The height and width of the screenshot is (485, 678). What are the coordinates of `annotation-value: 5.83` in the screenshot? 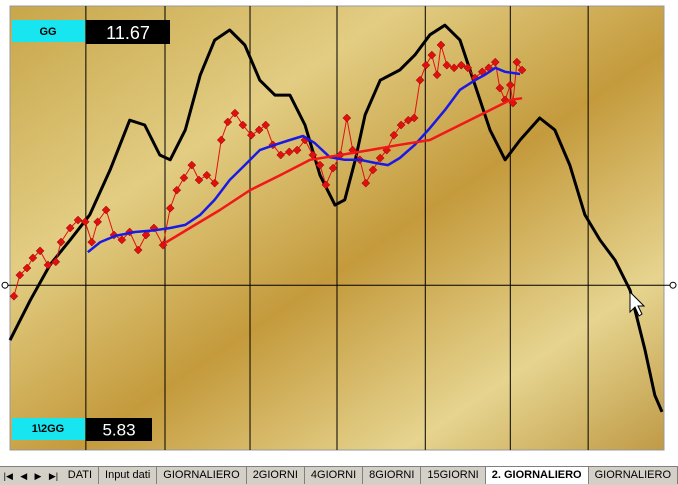 It's located at (118, 429).